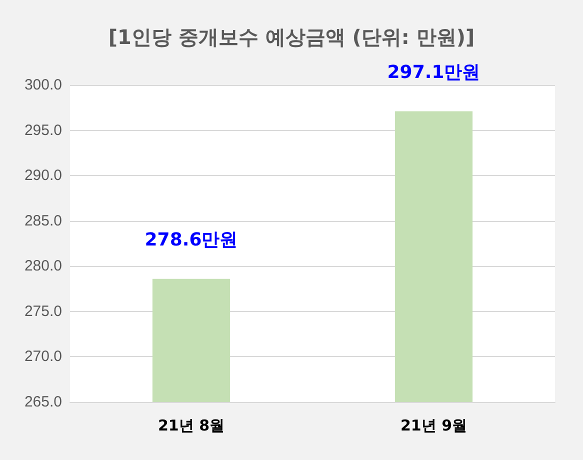 The image size is (583, 460). Describe the element at coordinates (43, 311) in the screenshot. I see `y-tick-label: 275.0` at that location.